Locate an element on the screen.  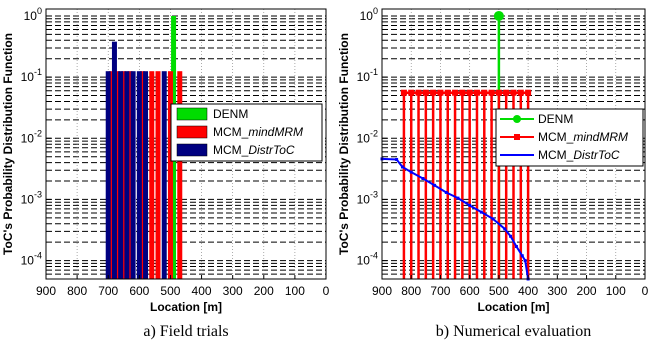
legend-marker-mcm-mindmrm is located at coordinates (517, 137).